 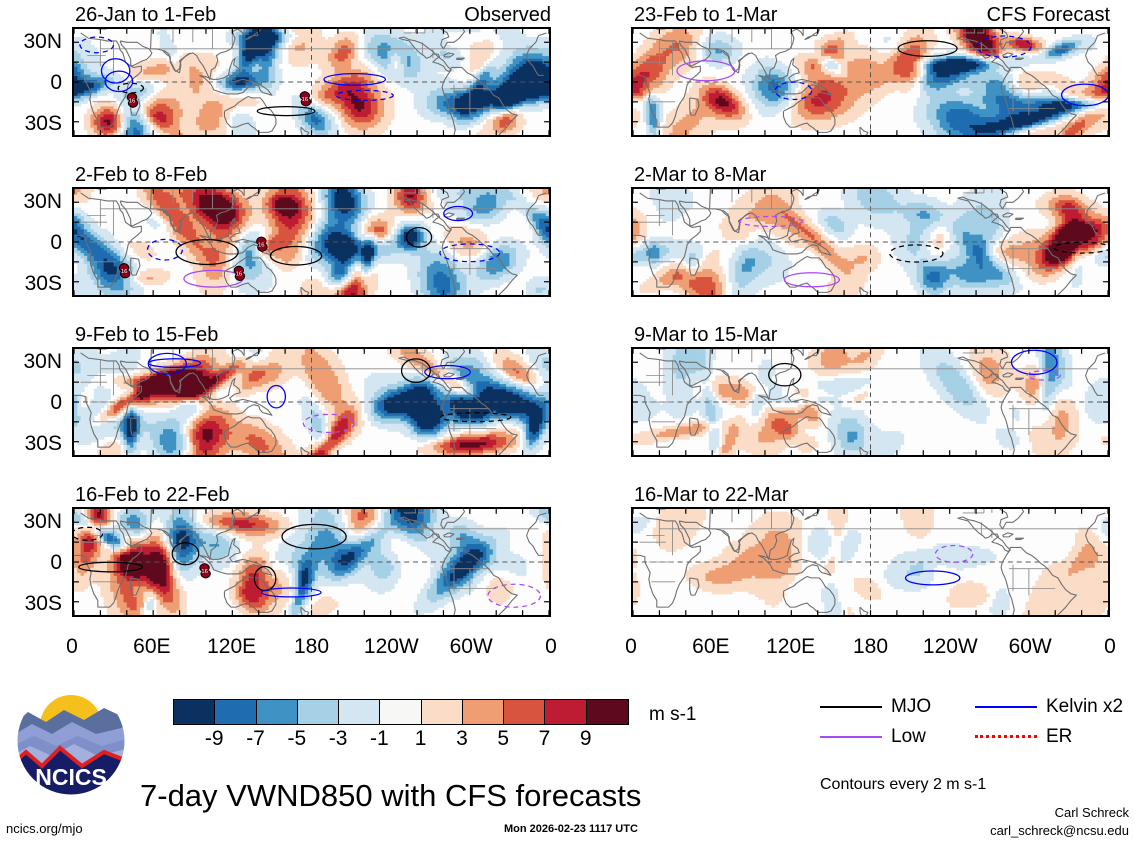 What do you see at coordinates (462, 738) in the screenshot?
I see `colorbar-tick-3: 3` at bounding box center [462, 738].